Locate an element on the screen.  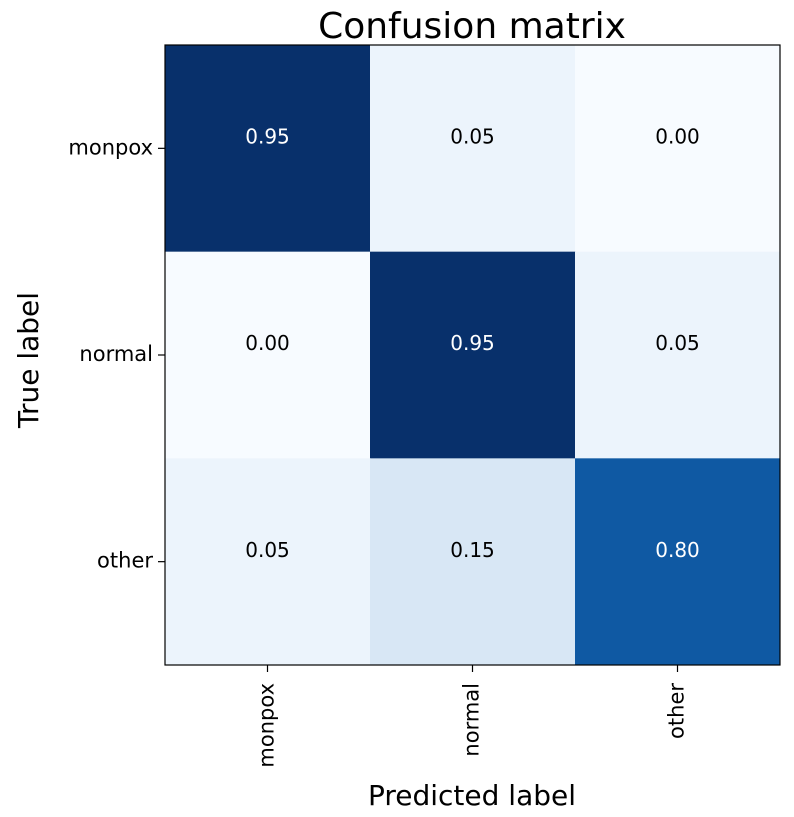
y-axis-label: True label is located at coordinates (28, 360).